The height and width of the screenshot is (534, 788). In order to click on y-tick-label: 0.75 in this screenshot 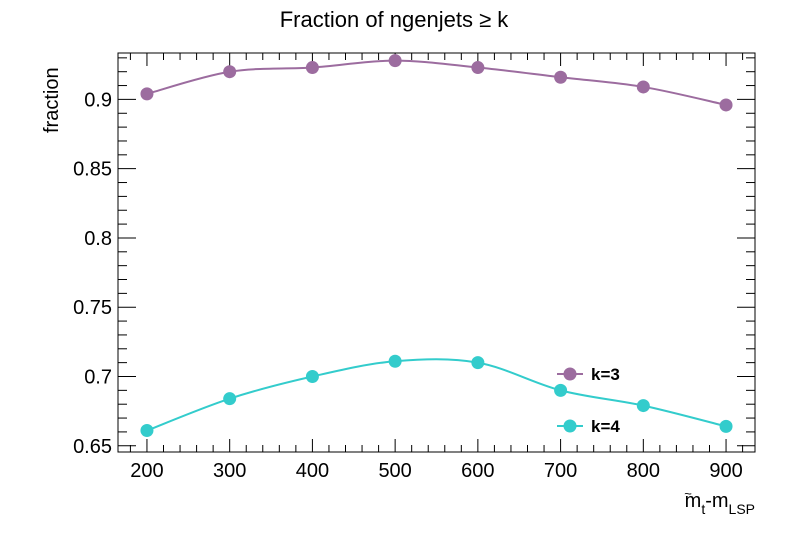, I will do `click(92, 308)`.